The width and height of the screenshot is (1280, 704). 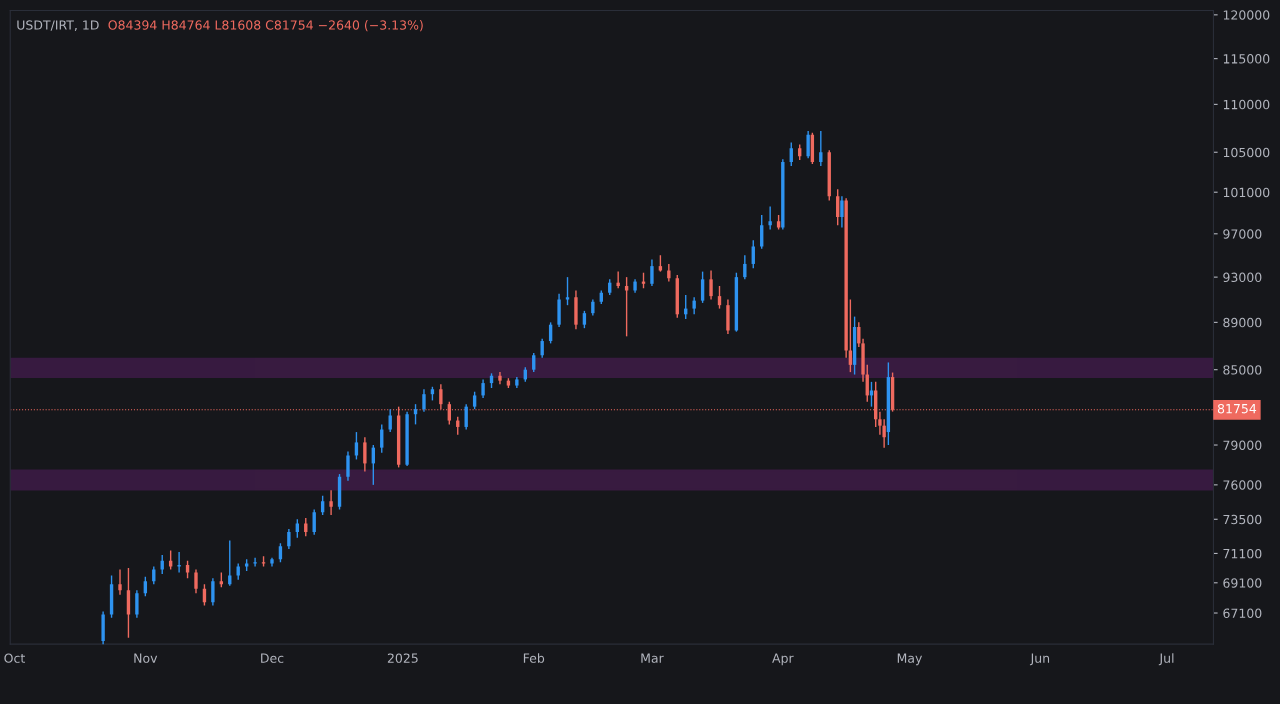 What do you see at coordinates (1246, 59) in the screenshot?
I see `y-tick-label: 115000` at bounding box center [1246, 59].